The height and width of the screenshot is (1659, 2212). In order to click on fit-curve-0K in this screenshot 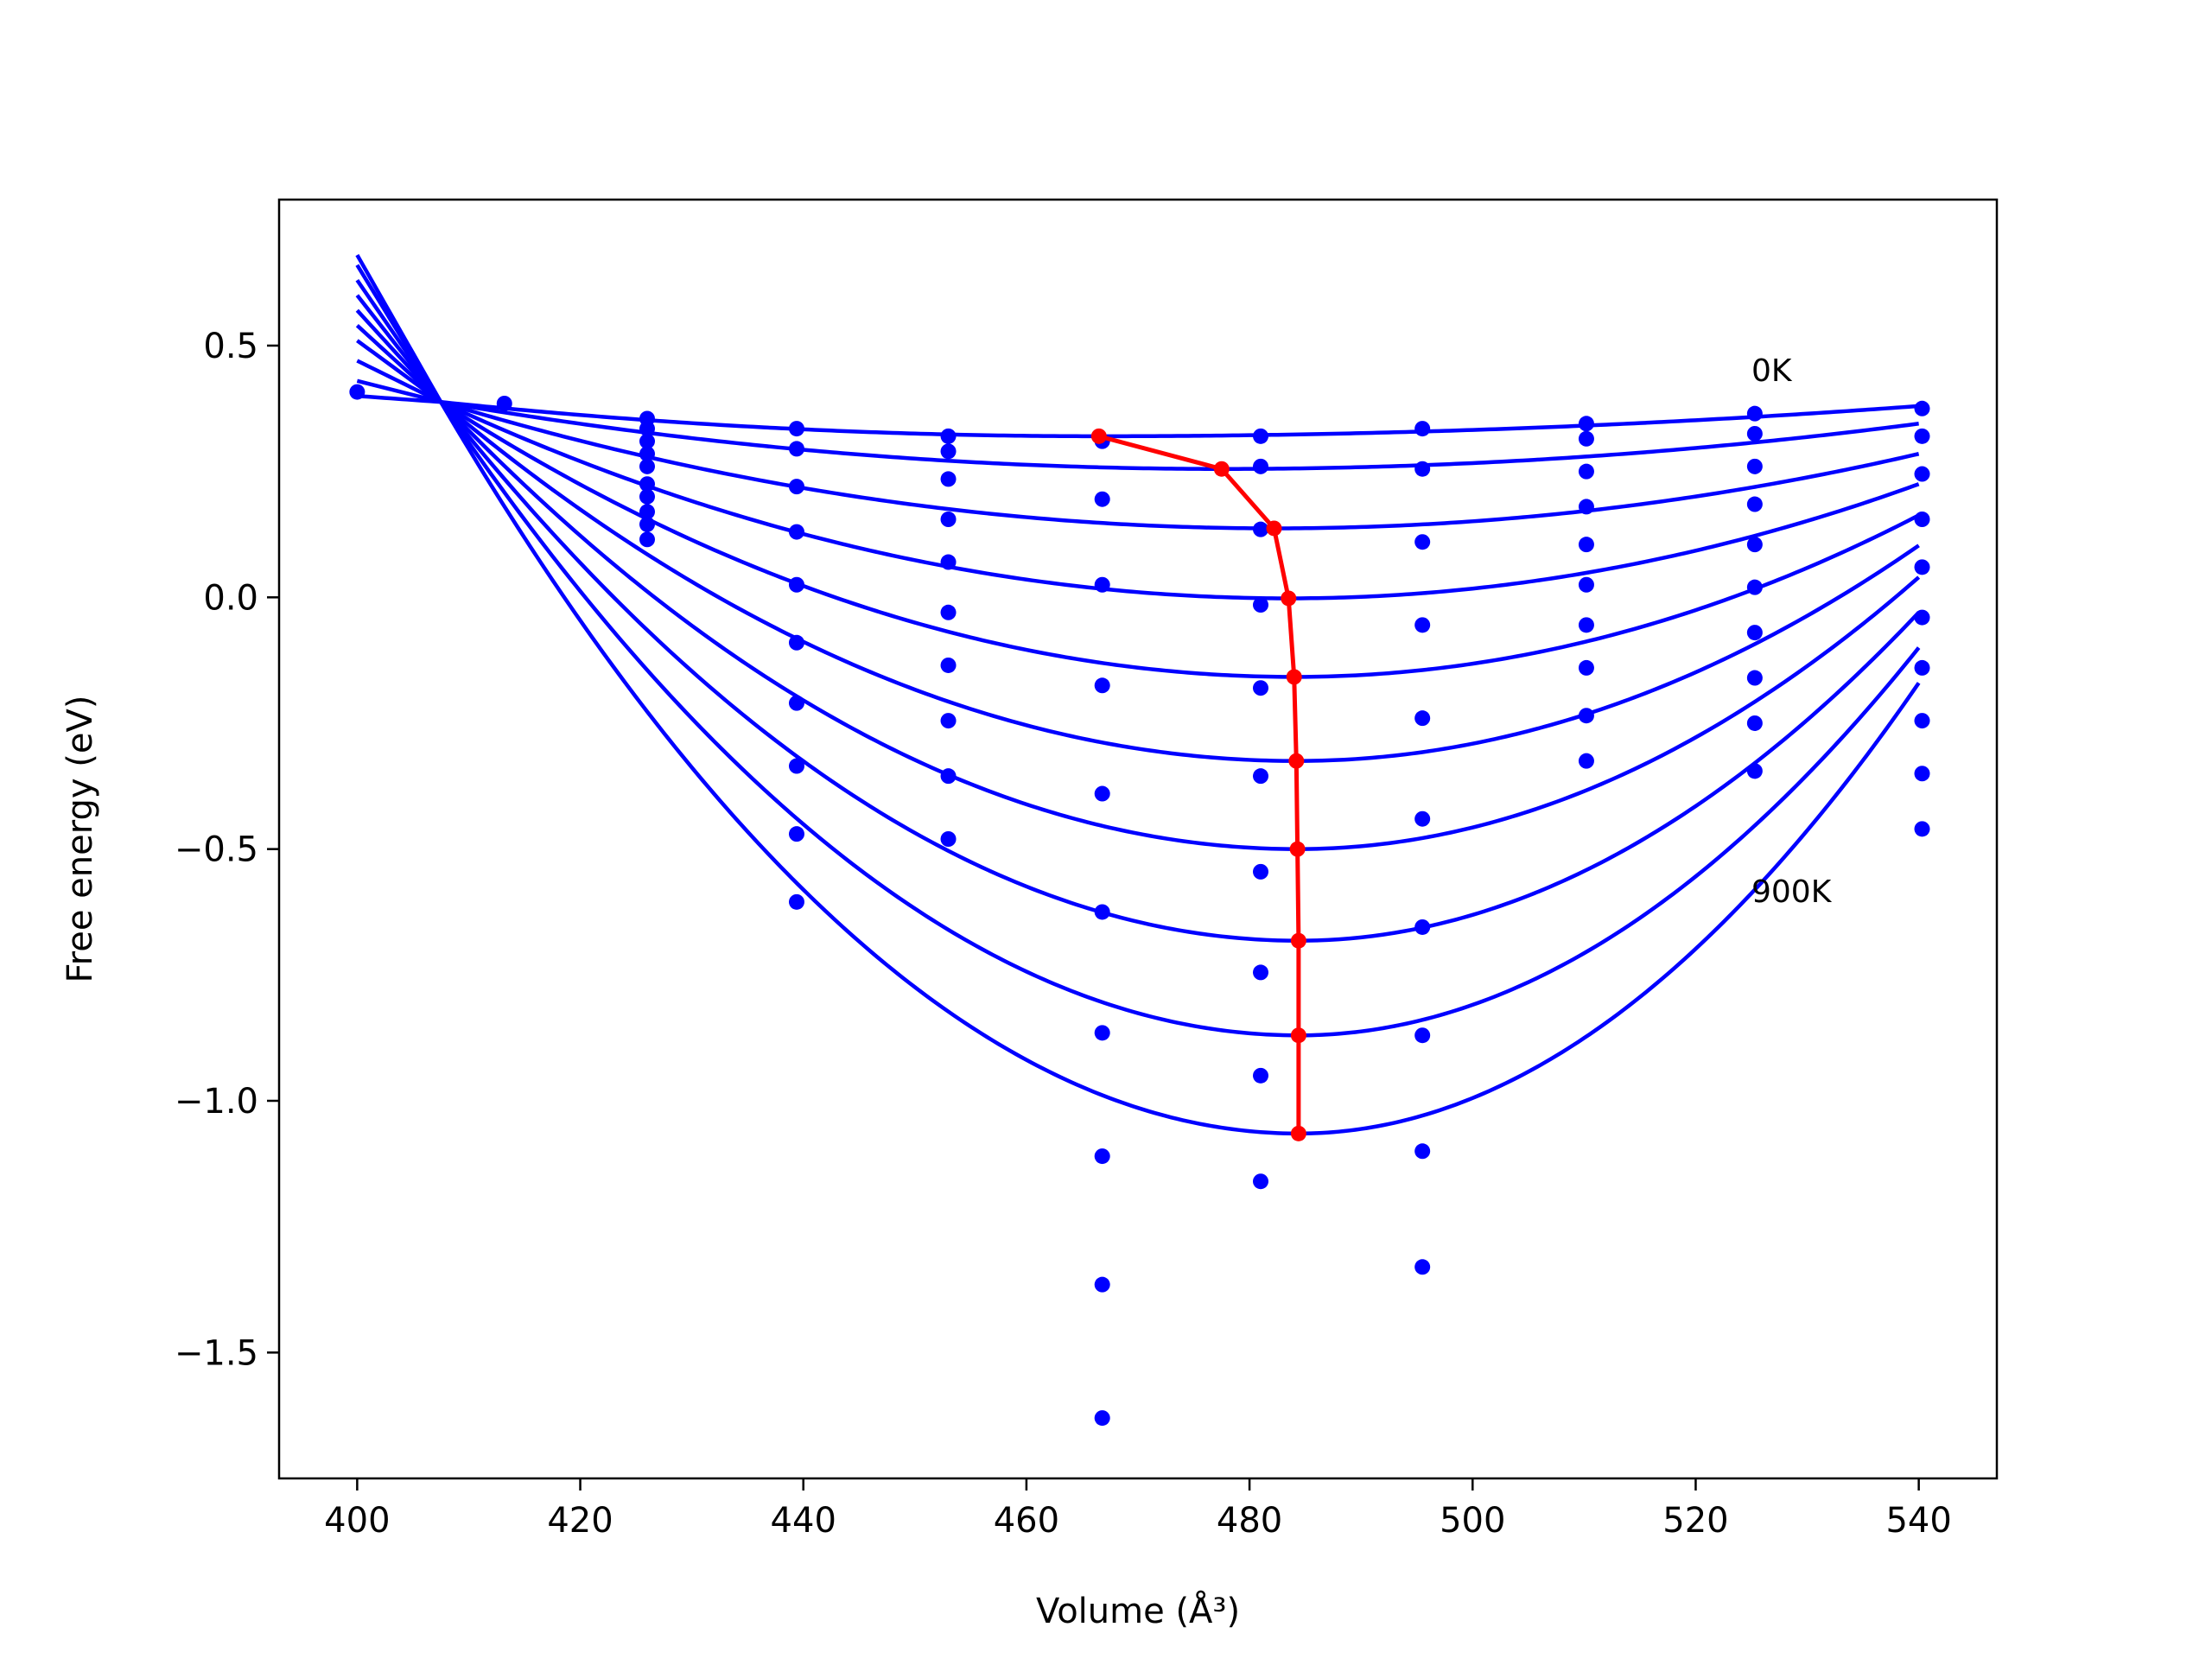, I will do `click(1138, 416)`.